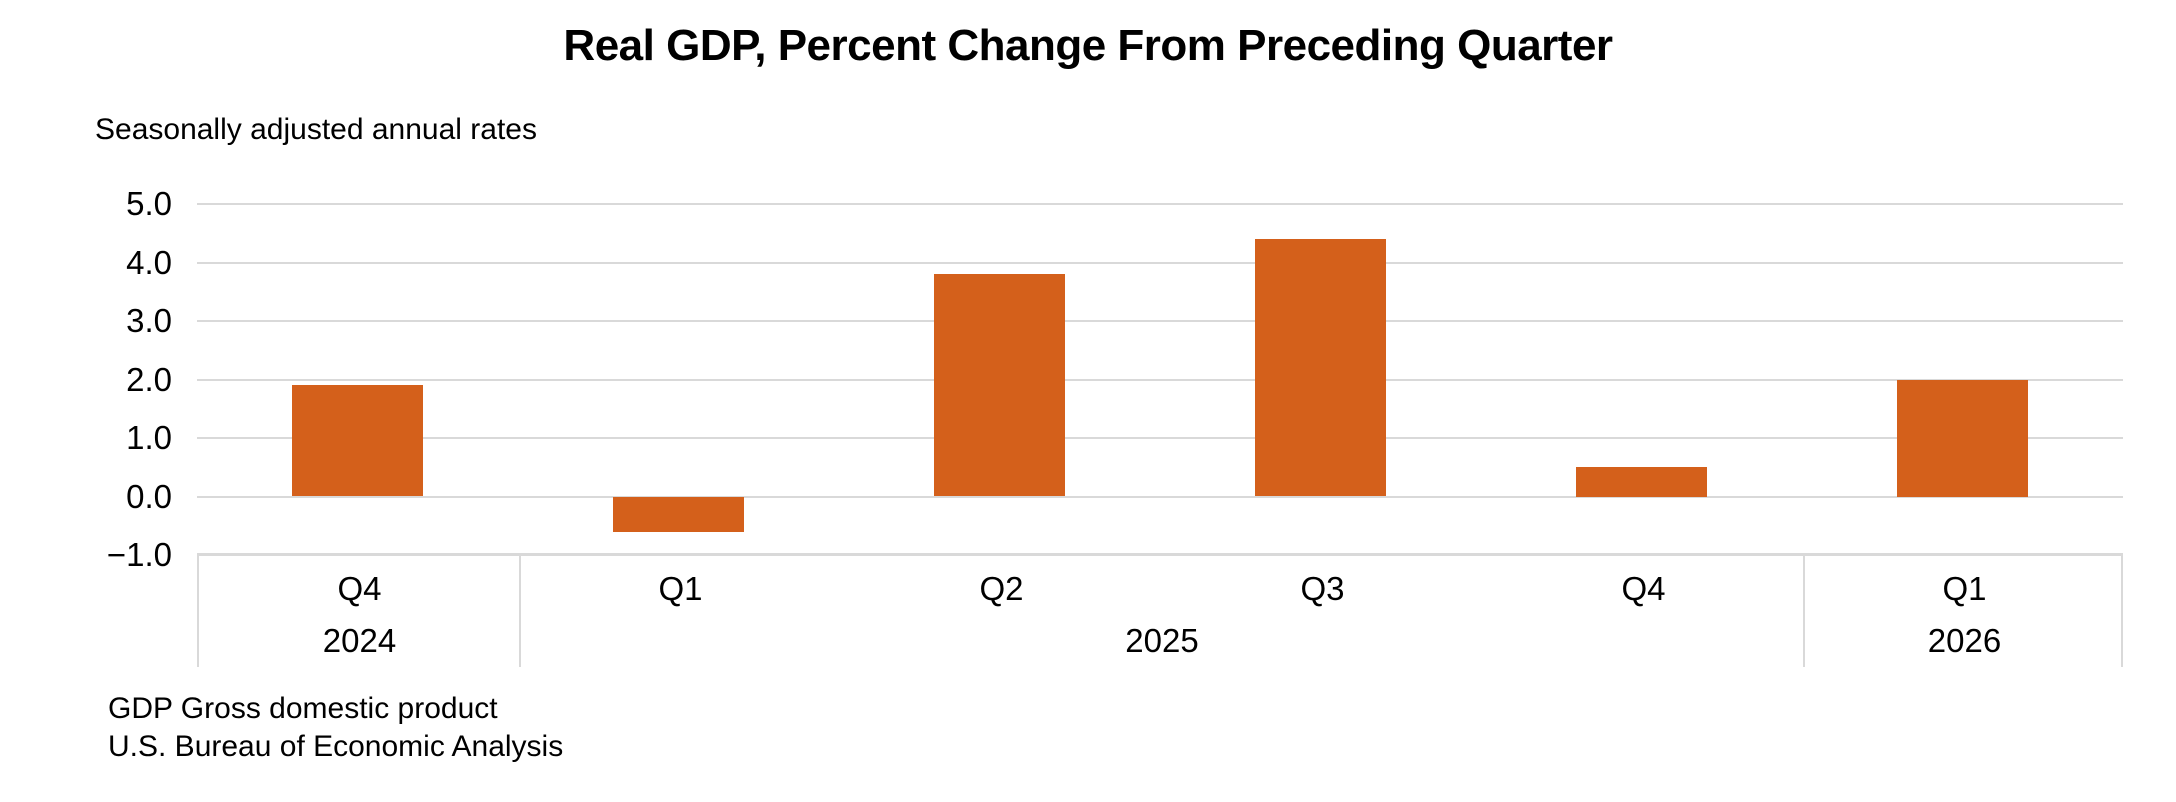  I want to click on footnote-source: U.S. Bureau of Economic Analysis, so click(336, 746).